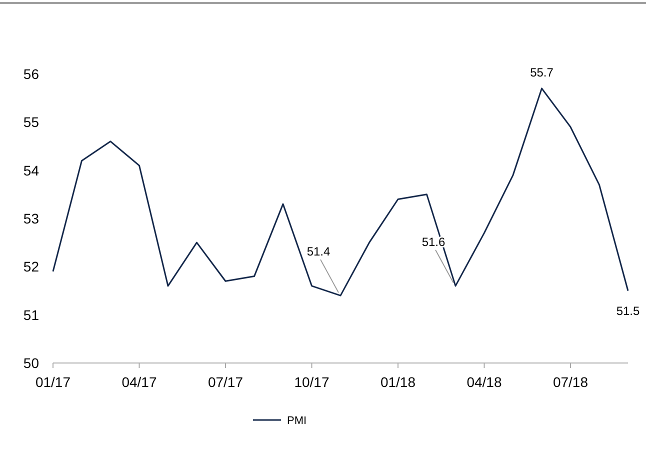  Describe the element at coordinates (318, 251) in the screenshot. I see `data-label: 51.4` at that location.